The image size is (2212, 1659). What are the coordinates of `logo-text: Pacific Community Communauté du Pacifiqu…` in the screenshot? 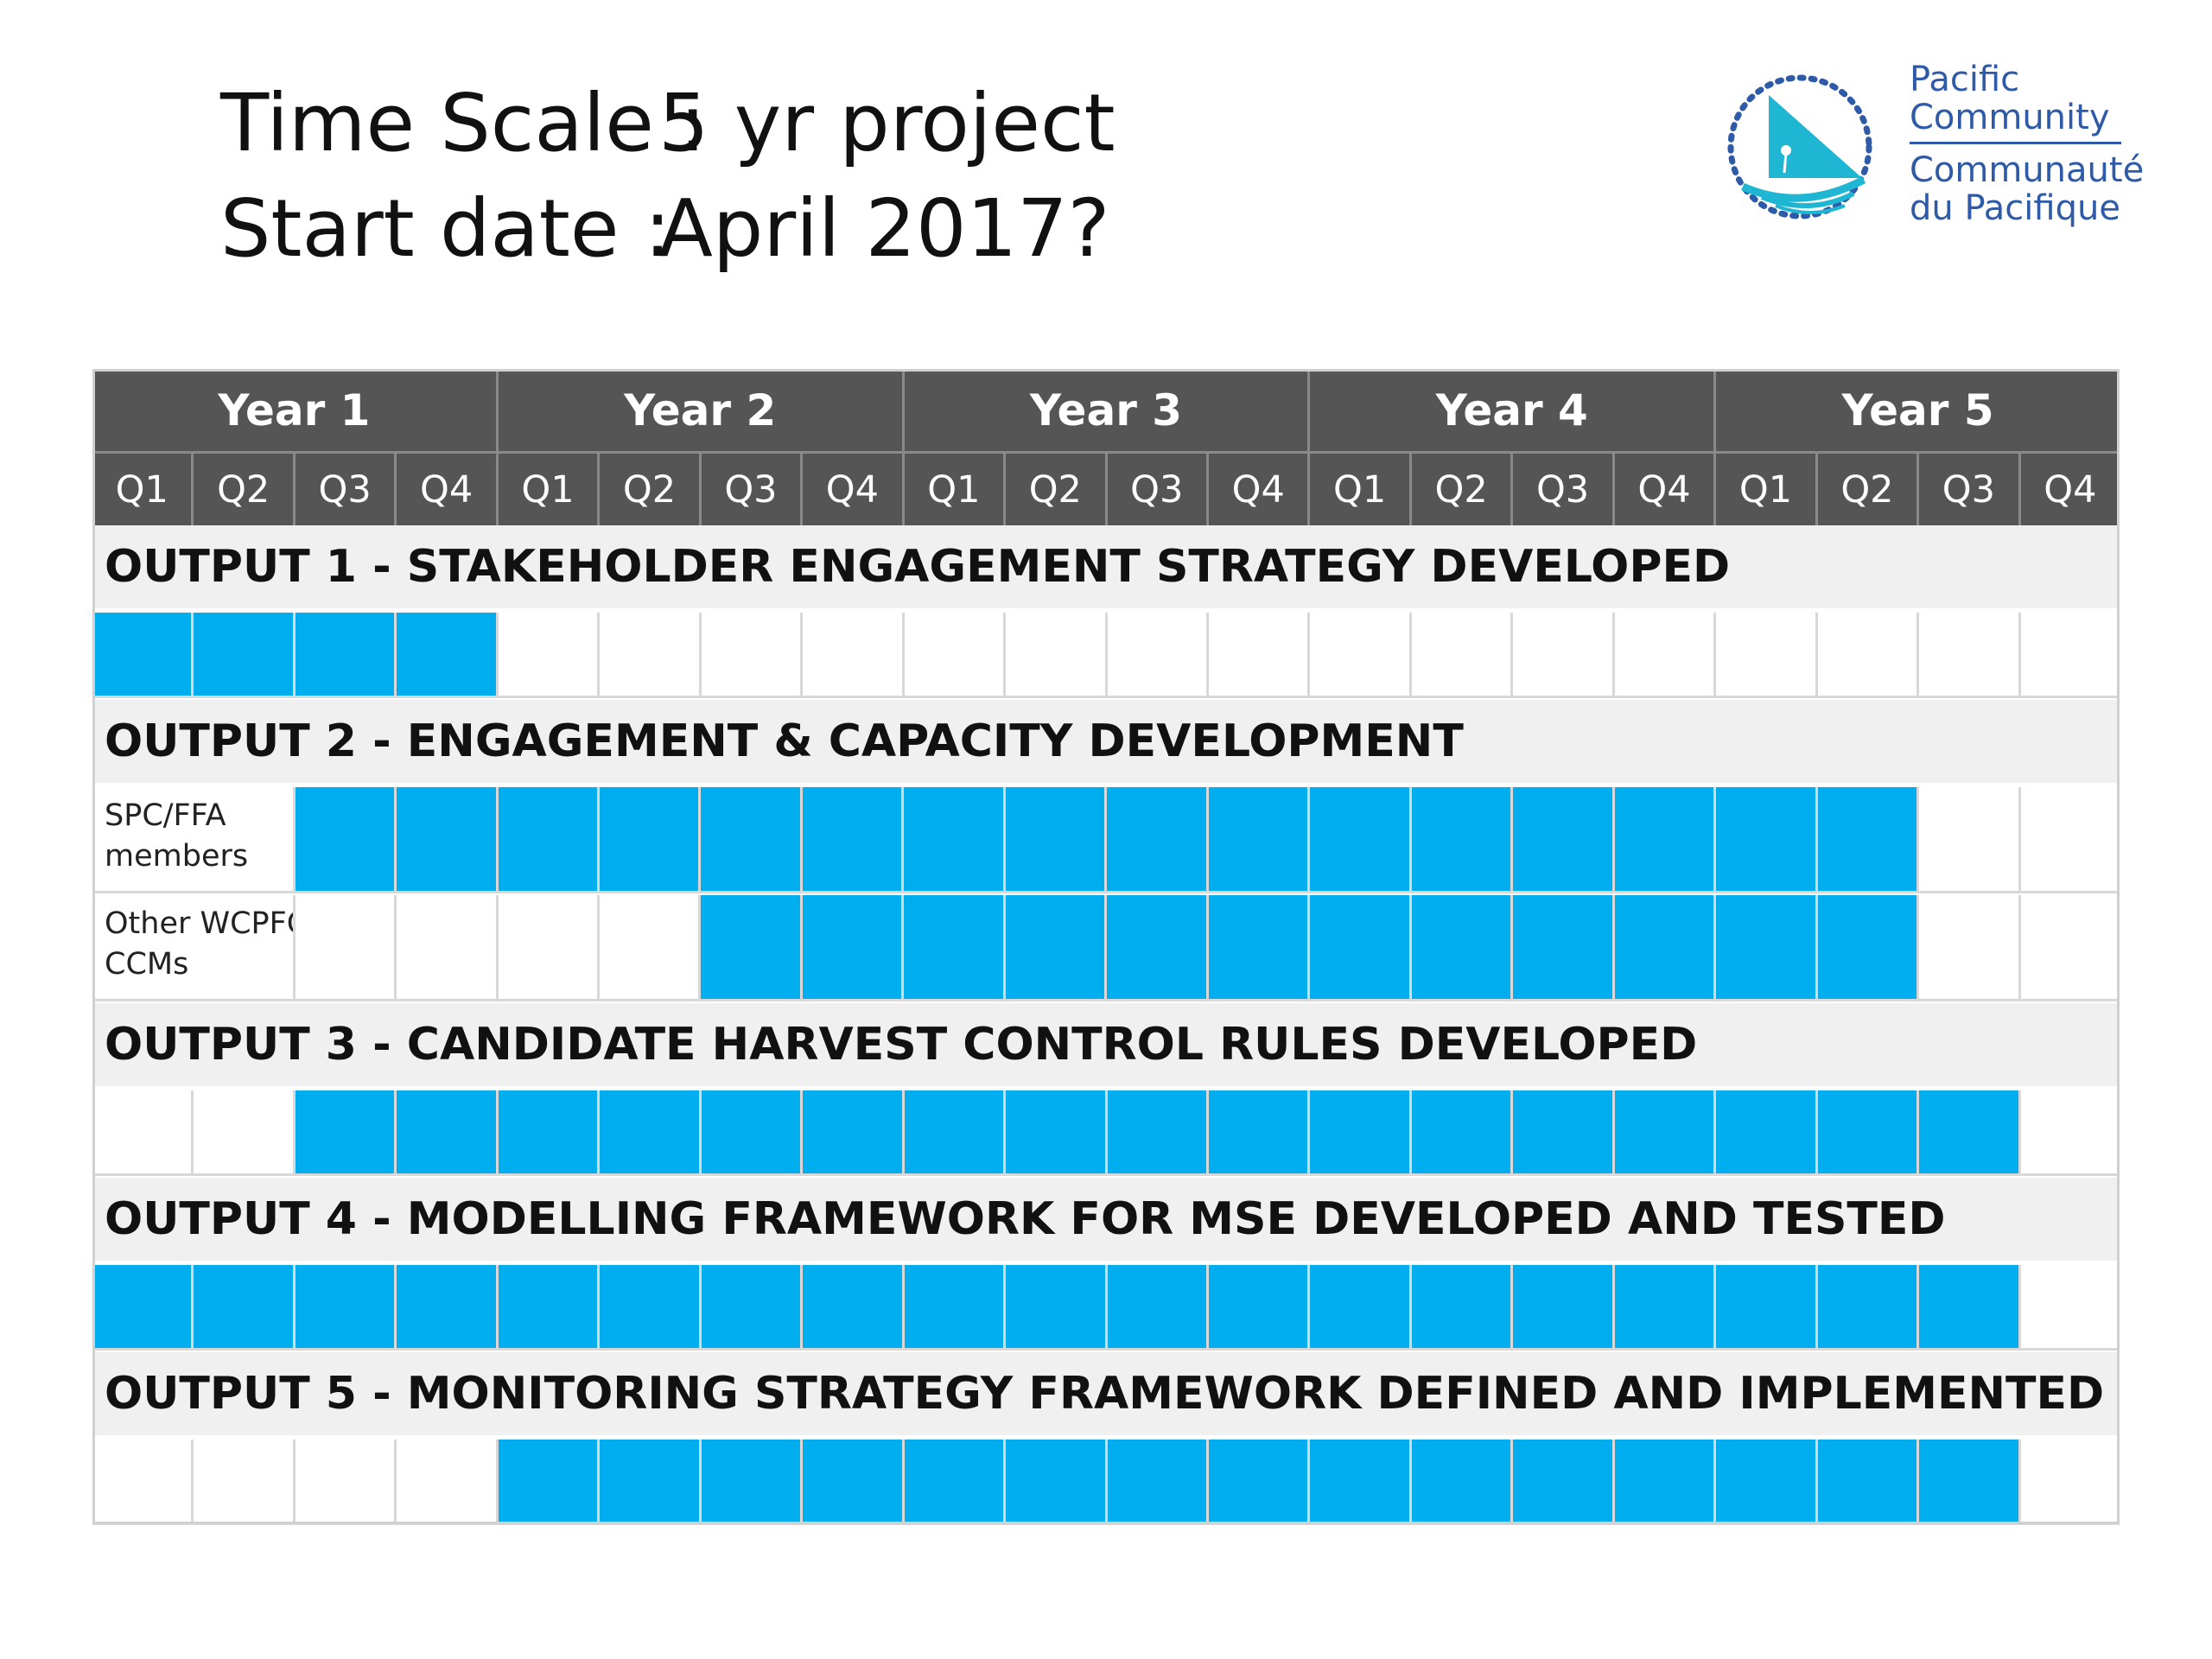 It's located at (2027, 143).